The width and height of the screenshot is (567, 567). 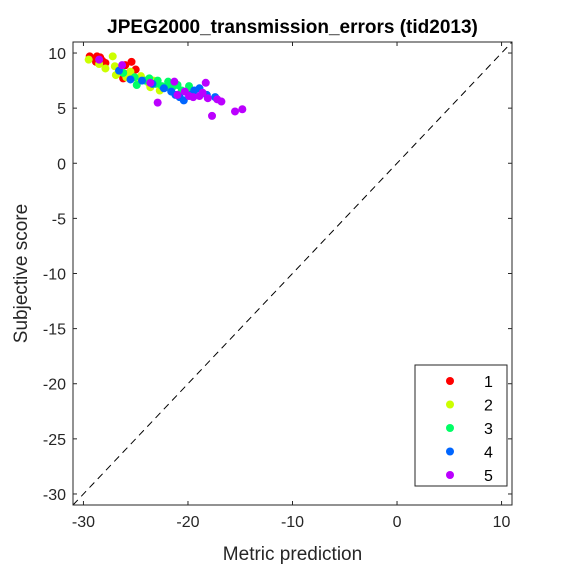 I want to click on legend-label-2: 2, so click(x=488, y=406).